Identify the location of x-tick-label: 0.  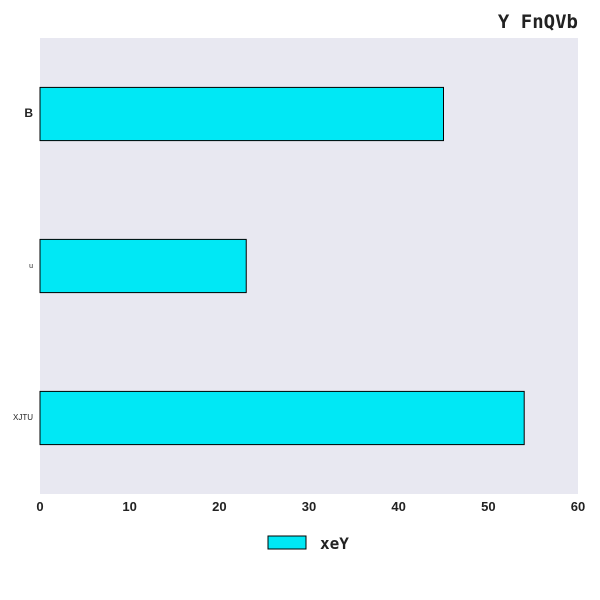
(39, 506).